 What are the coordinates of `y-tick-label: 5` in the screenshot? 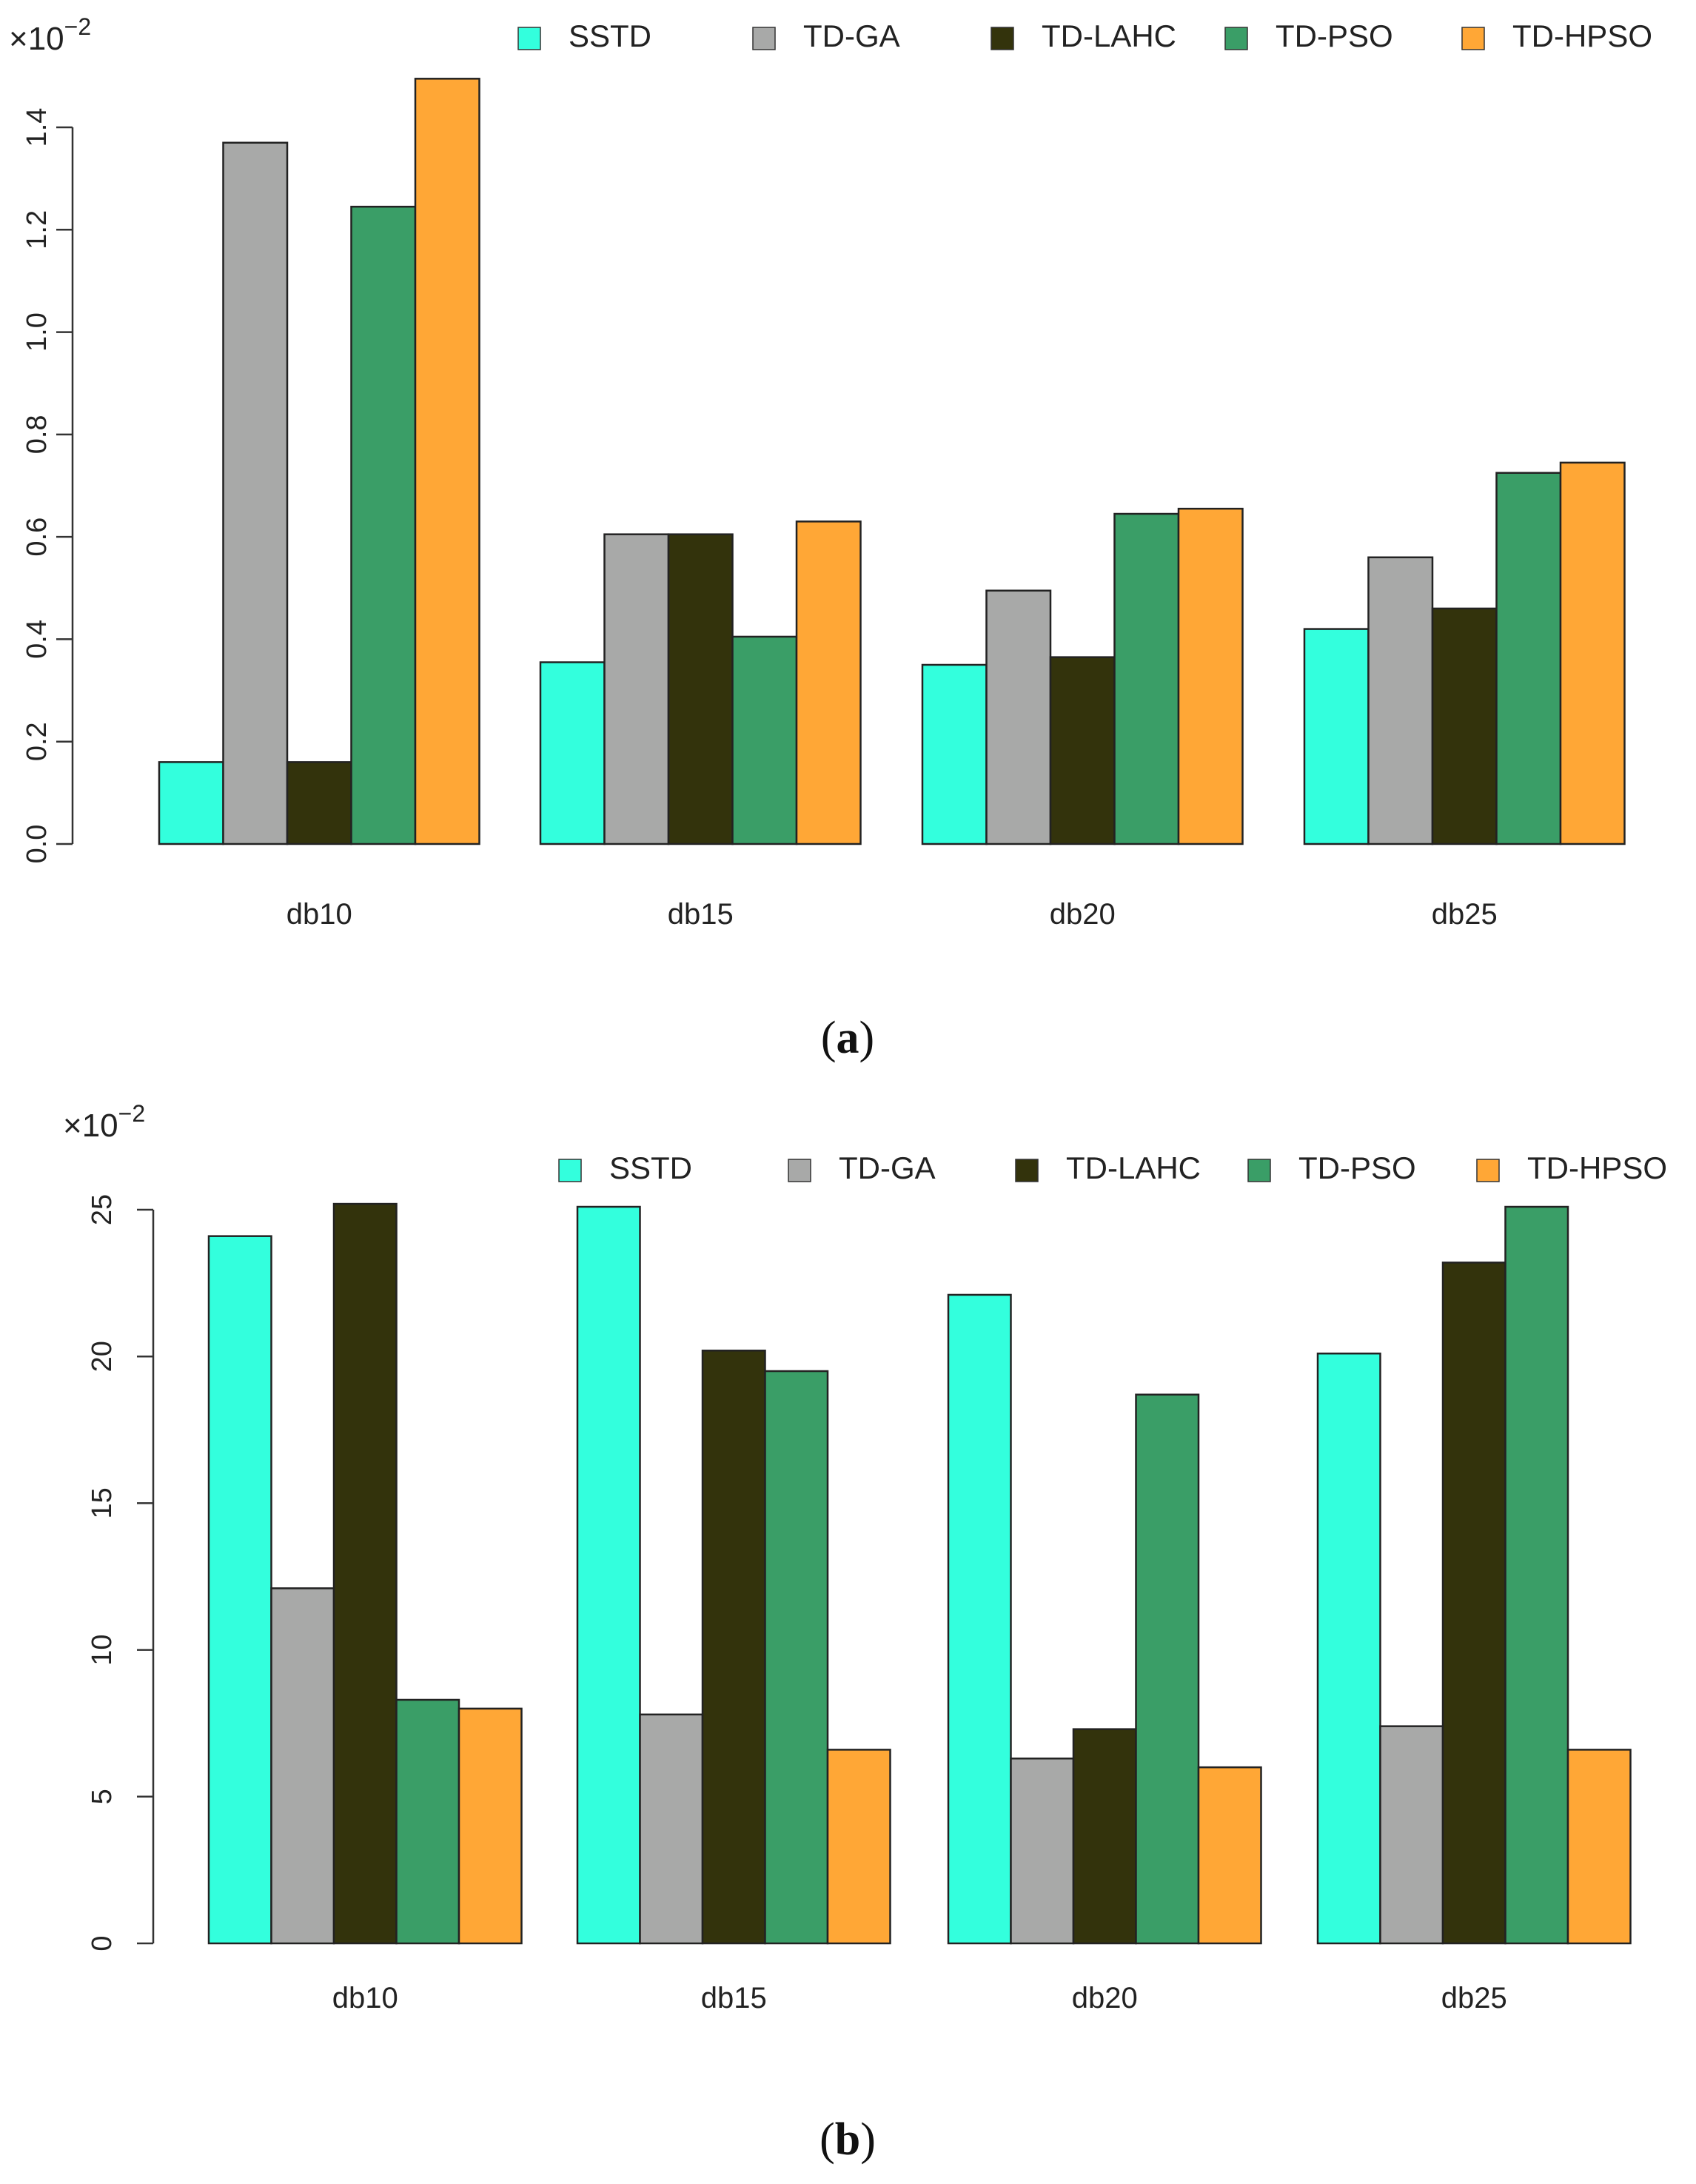 It's located at (102, 1796).